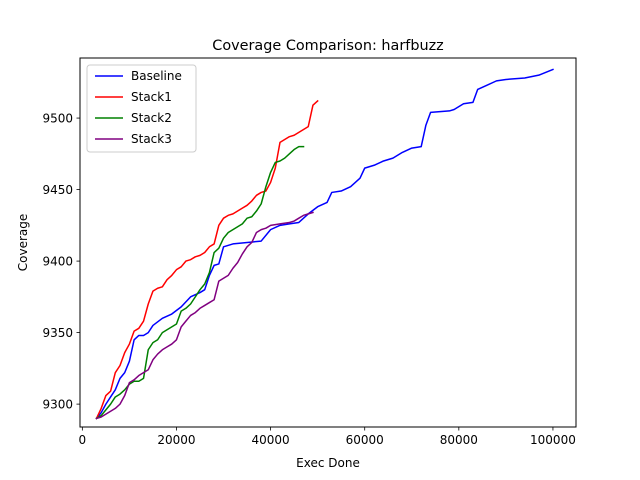 This screenshot has height=480, width=640. I want to click on x-tick-label: 0, so click(83, 440).